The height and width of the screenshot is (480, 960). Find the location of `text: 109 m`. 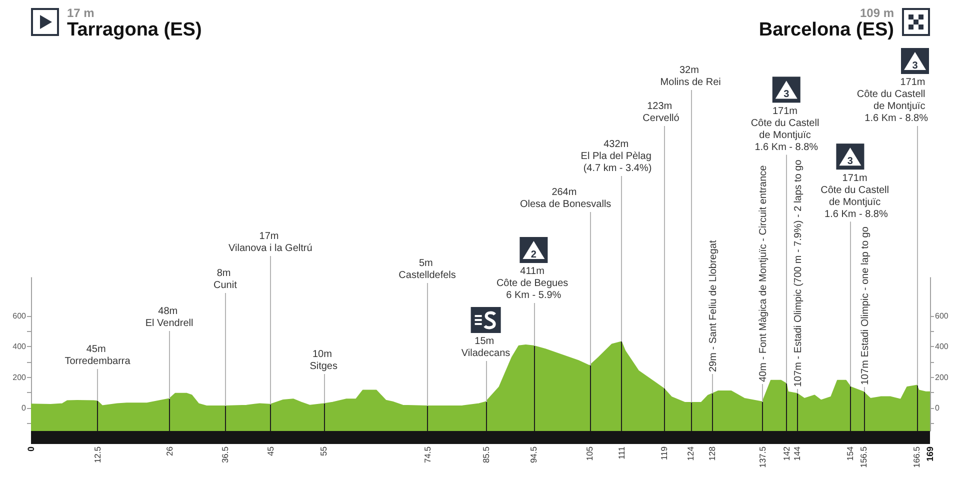

text: 109 m is located at coordinates (877, 13).